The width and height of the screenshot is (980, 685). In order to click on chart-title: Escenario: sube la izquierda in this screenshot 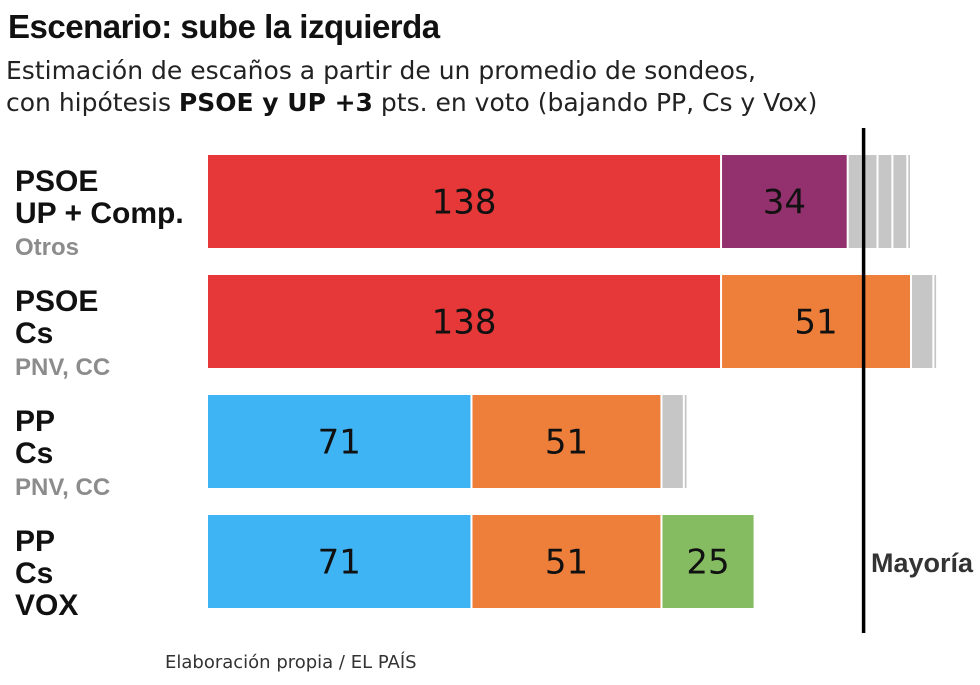, I will do `click(224, 26)`.